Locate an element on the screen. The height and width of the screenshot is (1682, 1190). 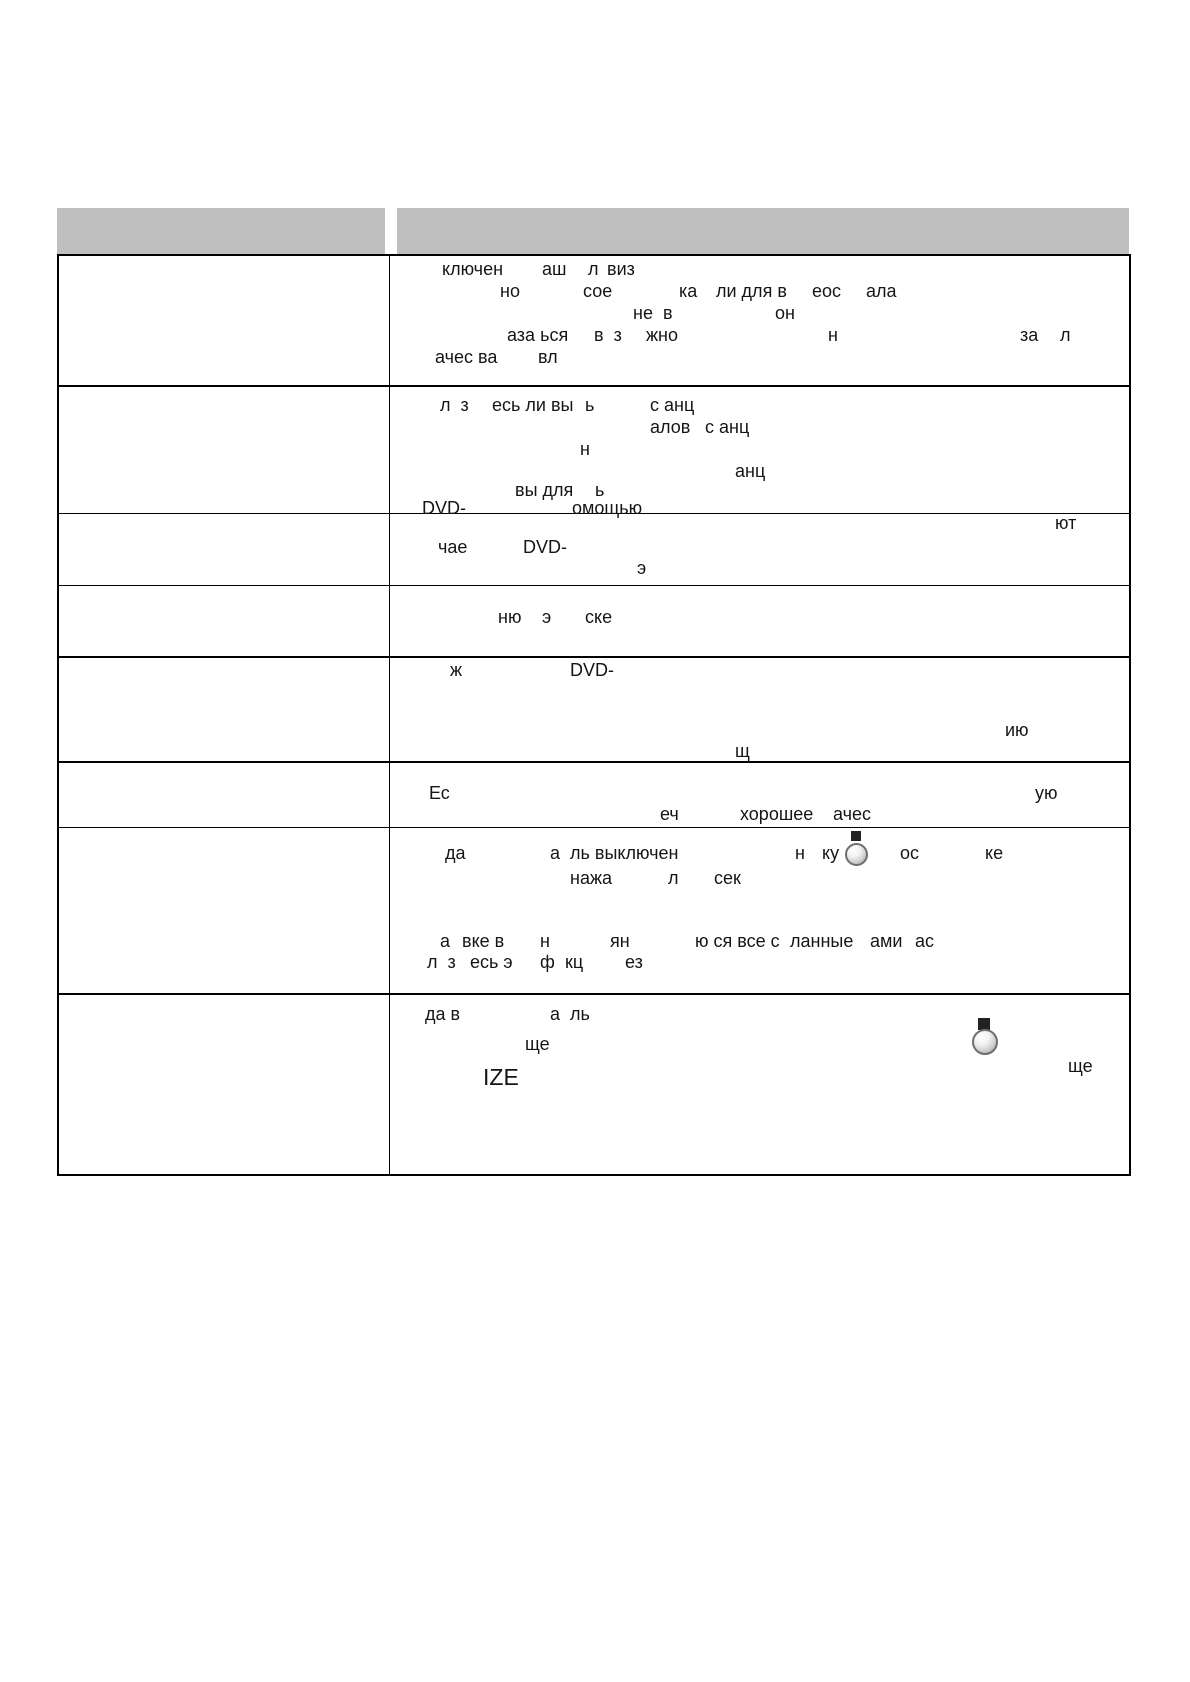
text-fragment: Ес is located at coordinates (439, 793).